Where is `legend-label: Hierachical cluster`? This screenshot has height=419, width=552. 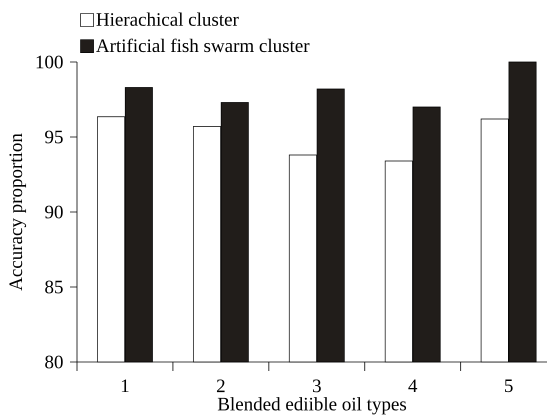
legend-label: Hierachical cluster is located at coordinates (167, 19).